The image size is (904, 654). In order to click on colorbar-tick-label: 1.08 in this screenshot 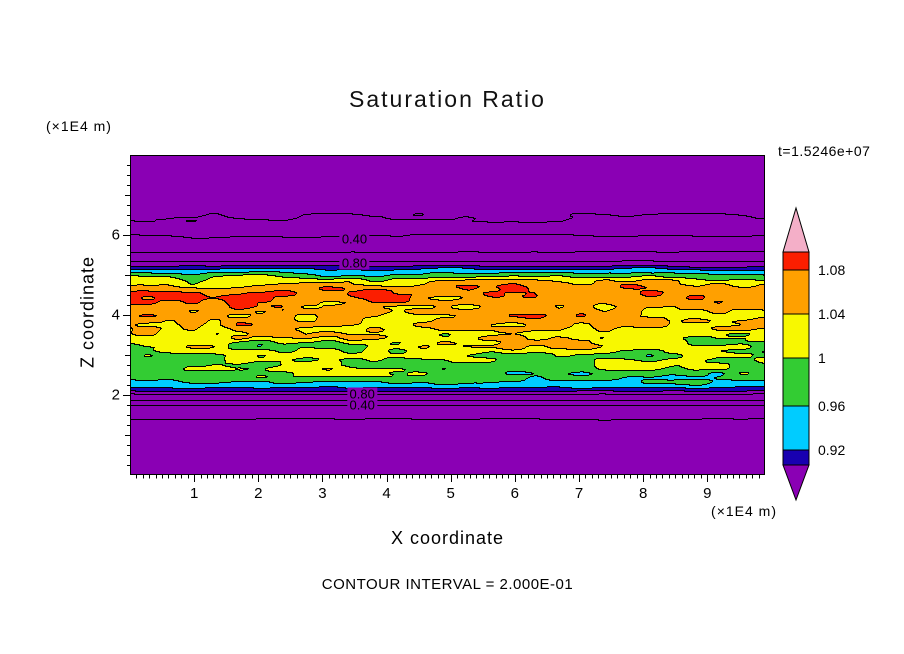, I will do `click(831, 270)`.